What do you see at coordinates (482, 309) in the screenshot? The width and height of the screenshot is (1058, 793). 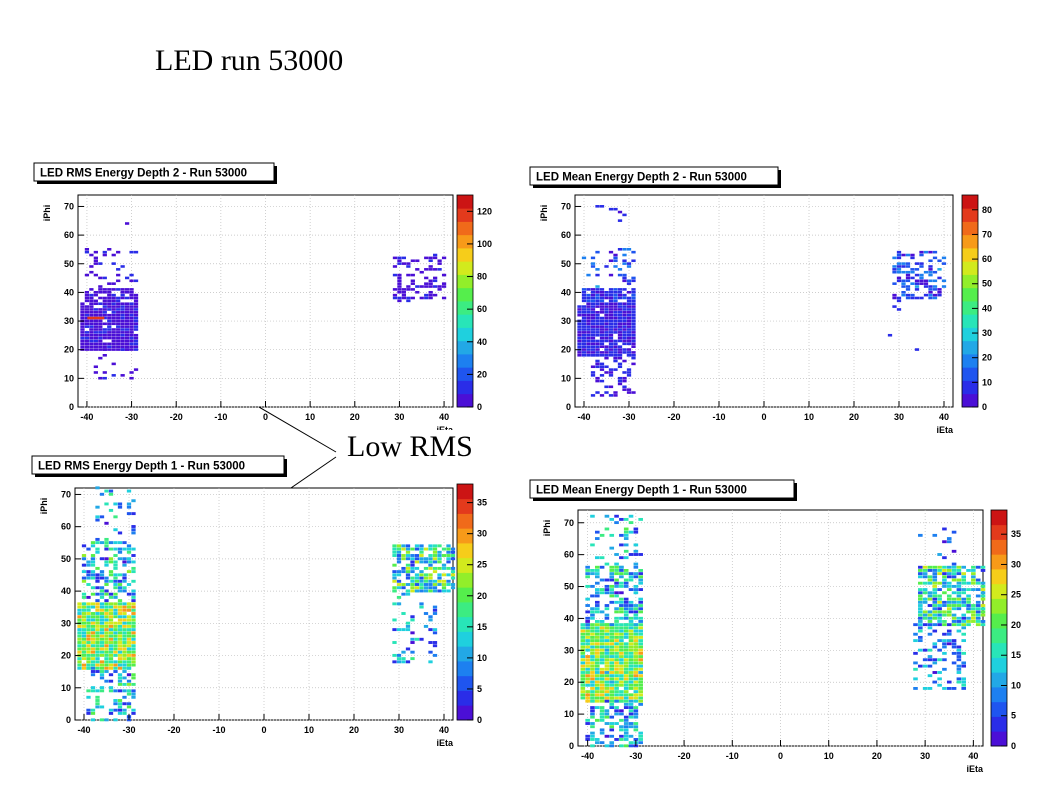 I see `color-bar-tick-label: 60` at bounding box center [482, 309].